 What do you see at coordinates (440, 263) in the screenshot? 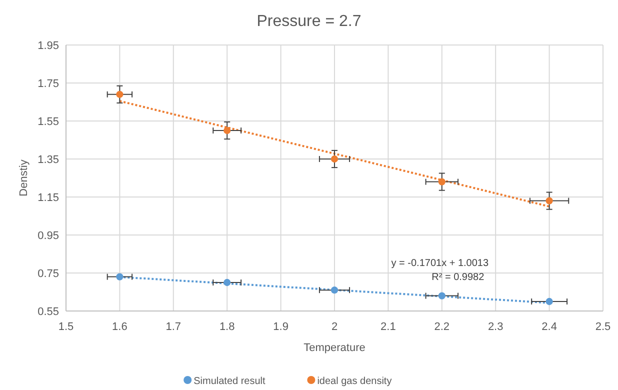
I see `annotation: y = -0.1701x + 1.0013` at bounding box center [440, 263].